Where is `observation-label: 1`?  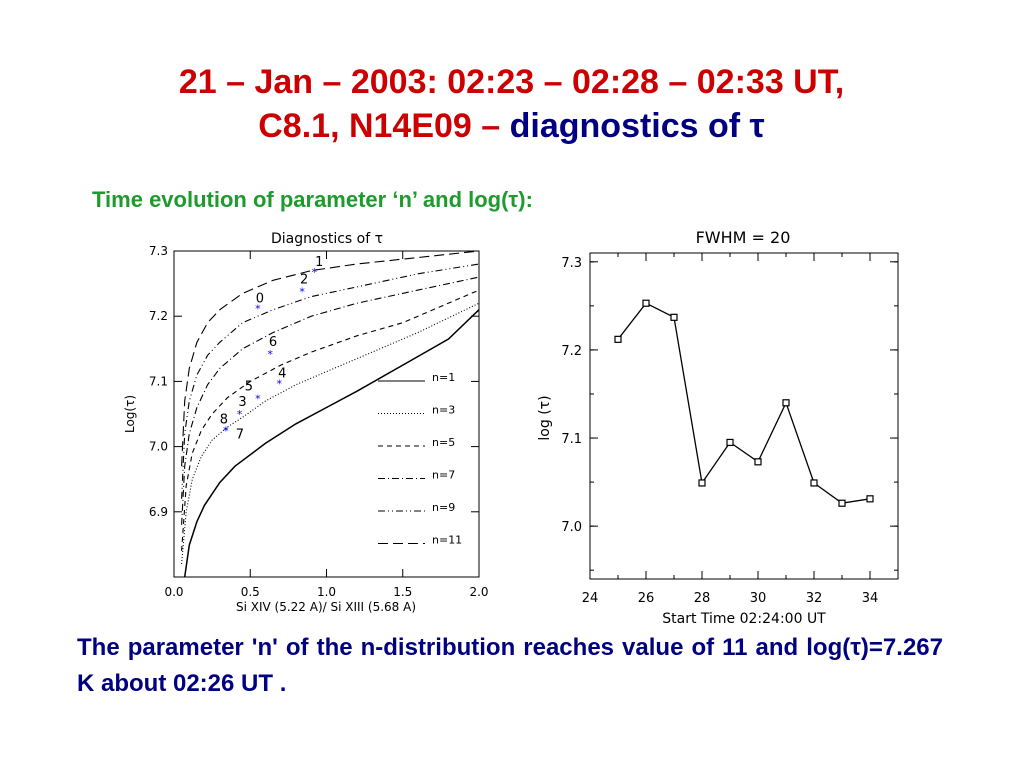 observation-label: 1 is located at coordinates (319, 262).